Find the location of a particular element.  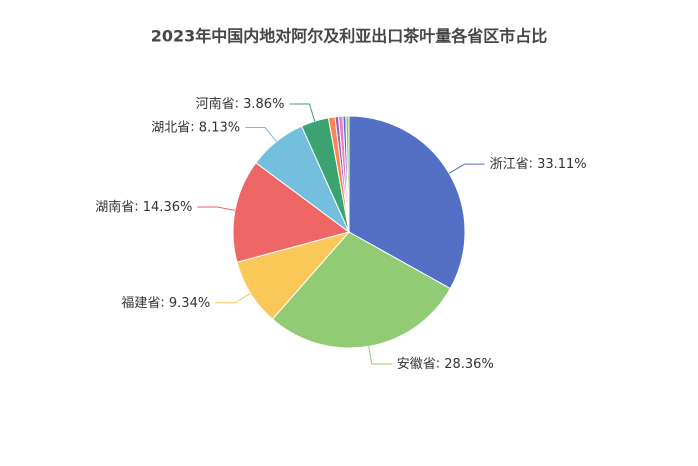

slice-label: 福建省: 9.34% is located at coordinates (165, 302).